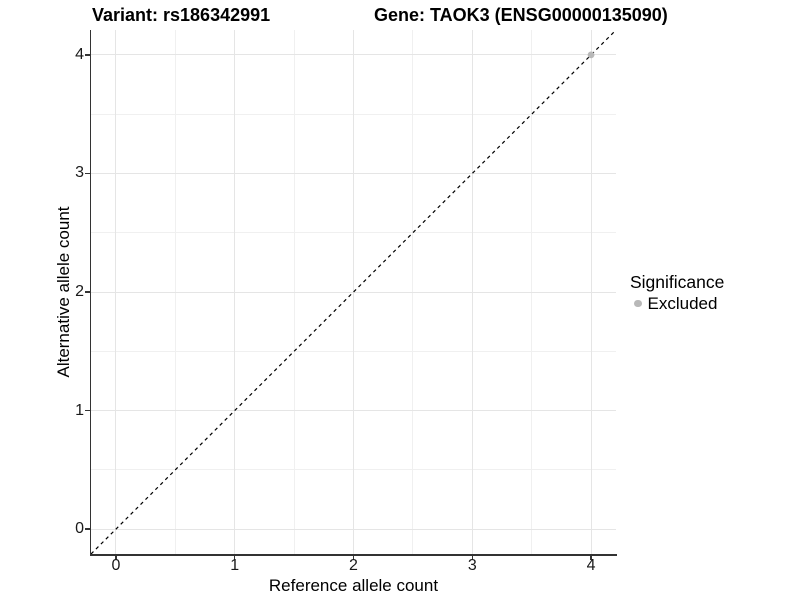 Image resolution: width=800 pixels, height=600 pixels. I want to click on y-tick-label: 4, so click(79, 54).